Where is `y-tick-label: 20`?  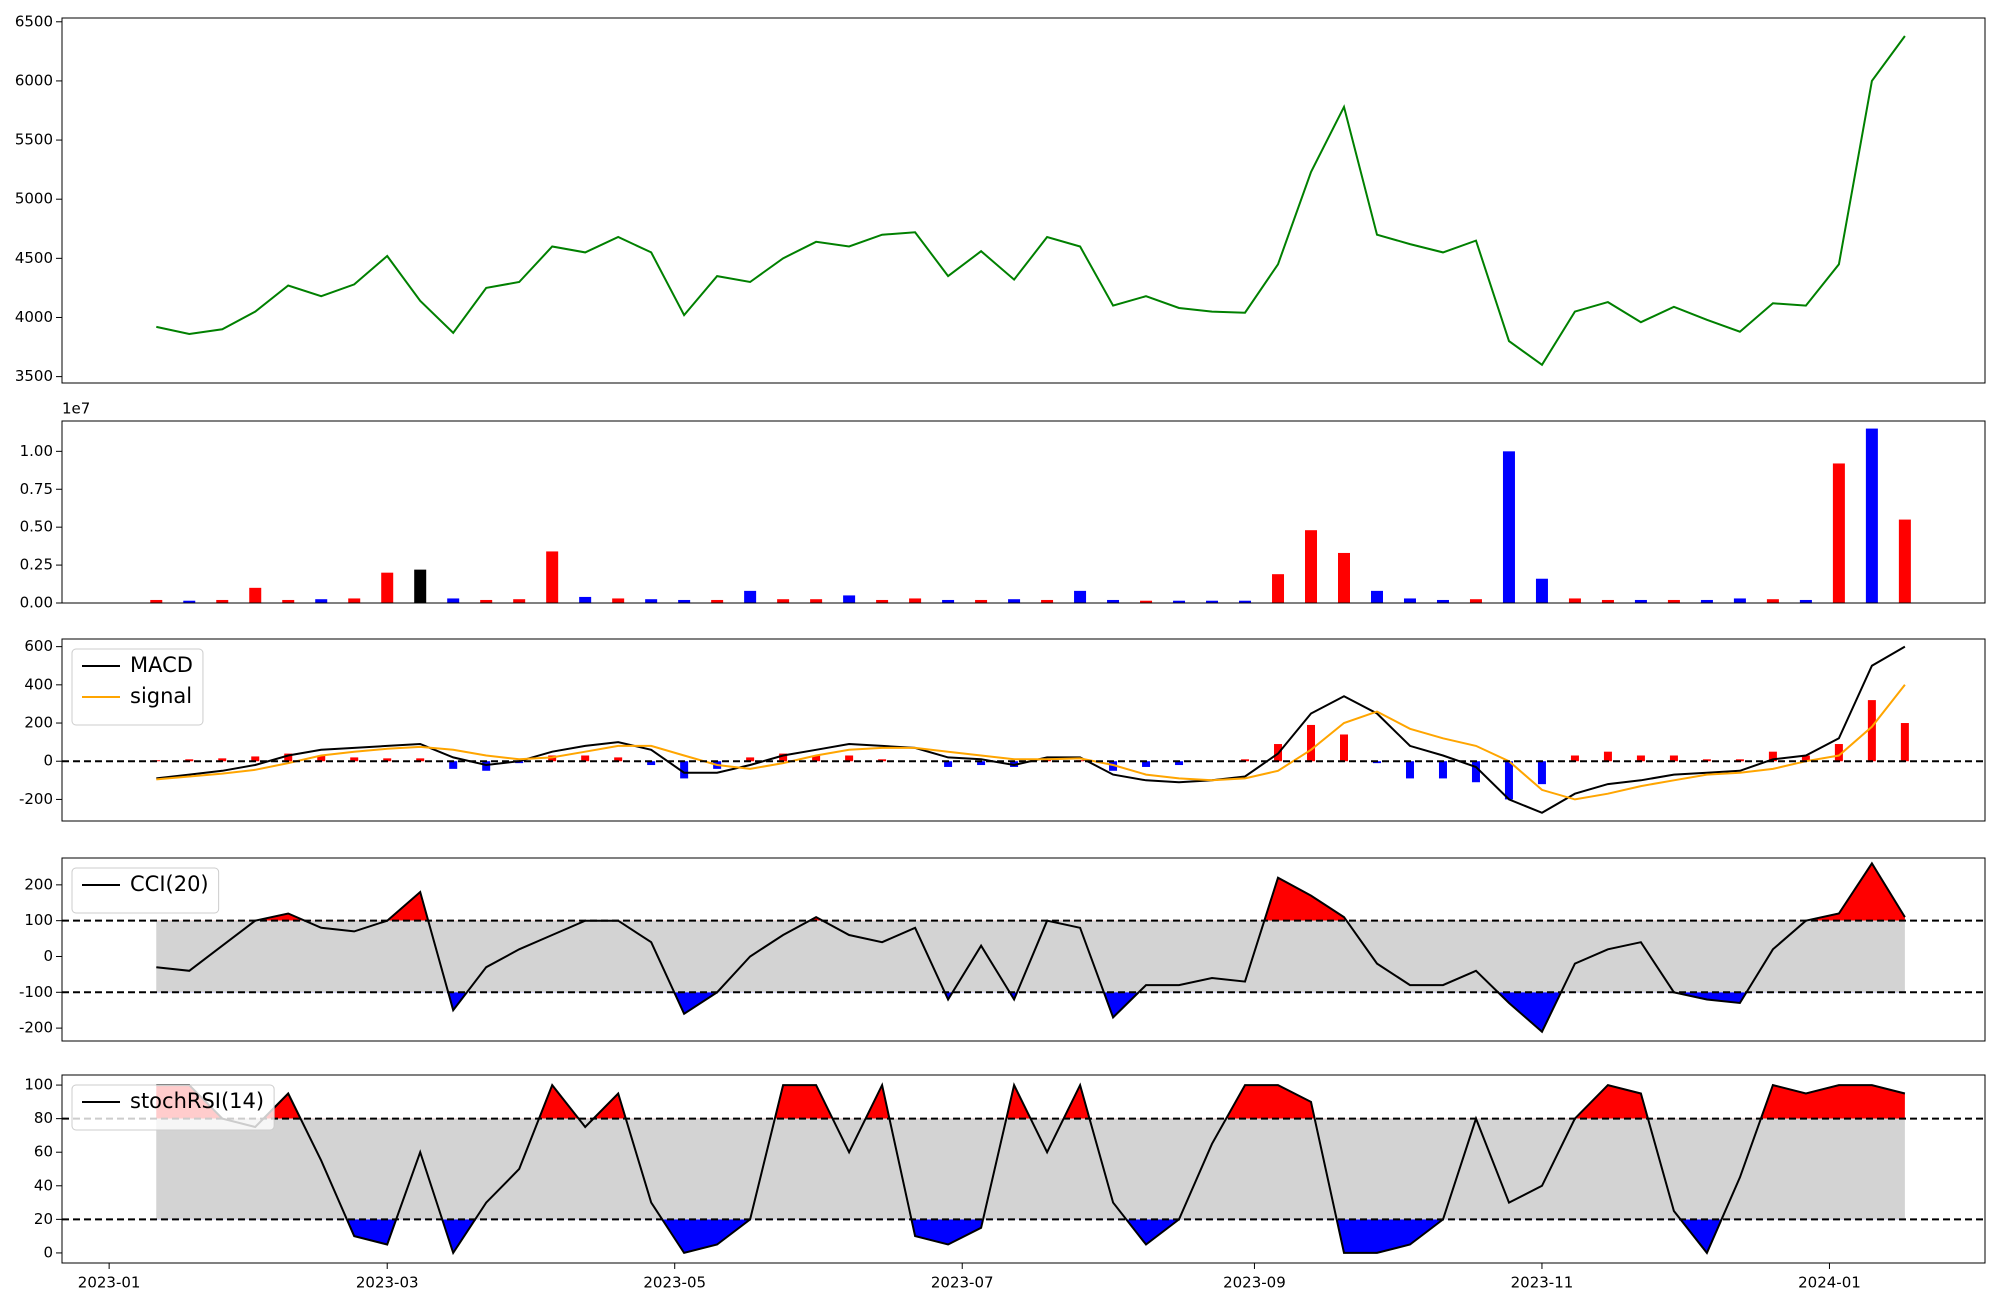
y-tick-label: 20 is located at coordinates (43, 1219).